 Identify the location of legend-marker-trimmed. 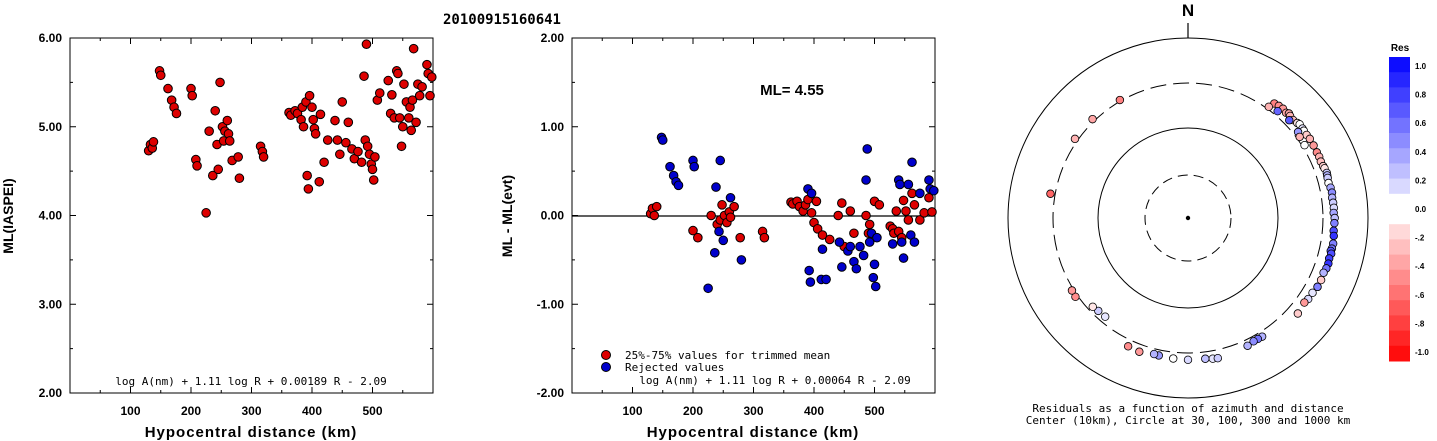
(606, 355).